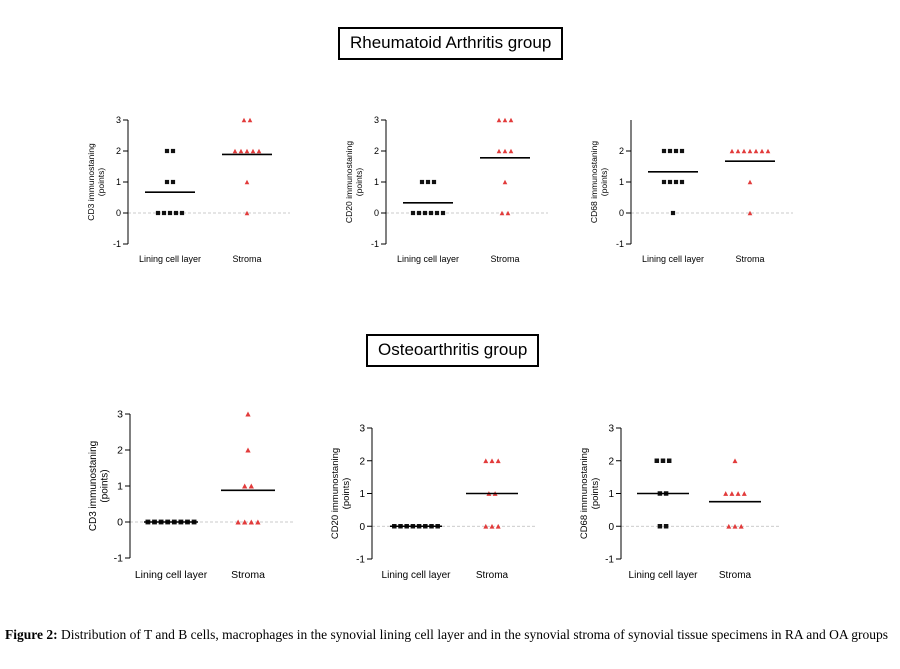 The height and width of the screenshot is (669, 900). Describe the element at coordinates (93, 486) in the screenshot. I see `y-axis-title-line: CD3 immunostaning` at that location.